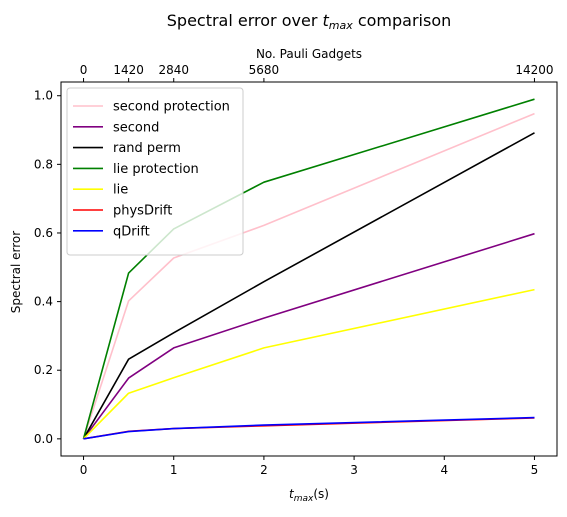 The height and width of the screenshot is (517, 567). Describe the element at coordinates (43, 233) in the screenshot. I see `y-tick-label: 0.6` at that location.